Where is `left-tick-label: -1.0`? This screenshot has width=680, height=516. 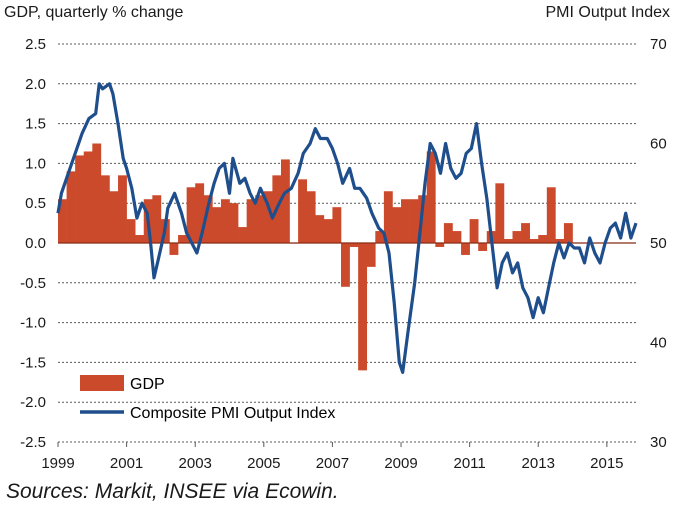
left-tick-label: -1.0 is located at coordinates (33, 323).